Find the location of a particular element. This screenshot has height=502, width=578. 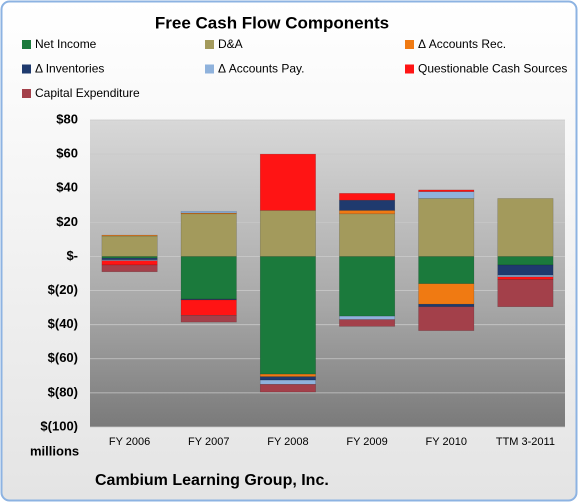

y-tick-label: $(60) is located at coordinates (63, 357).